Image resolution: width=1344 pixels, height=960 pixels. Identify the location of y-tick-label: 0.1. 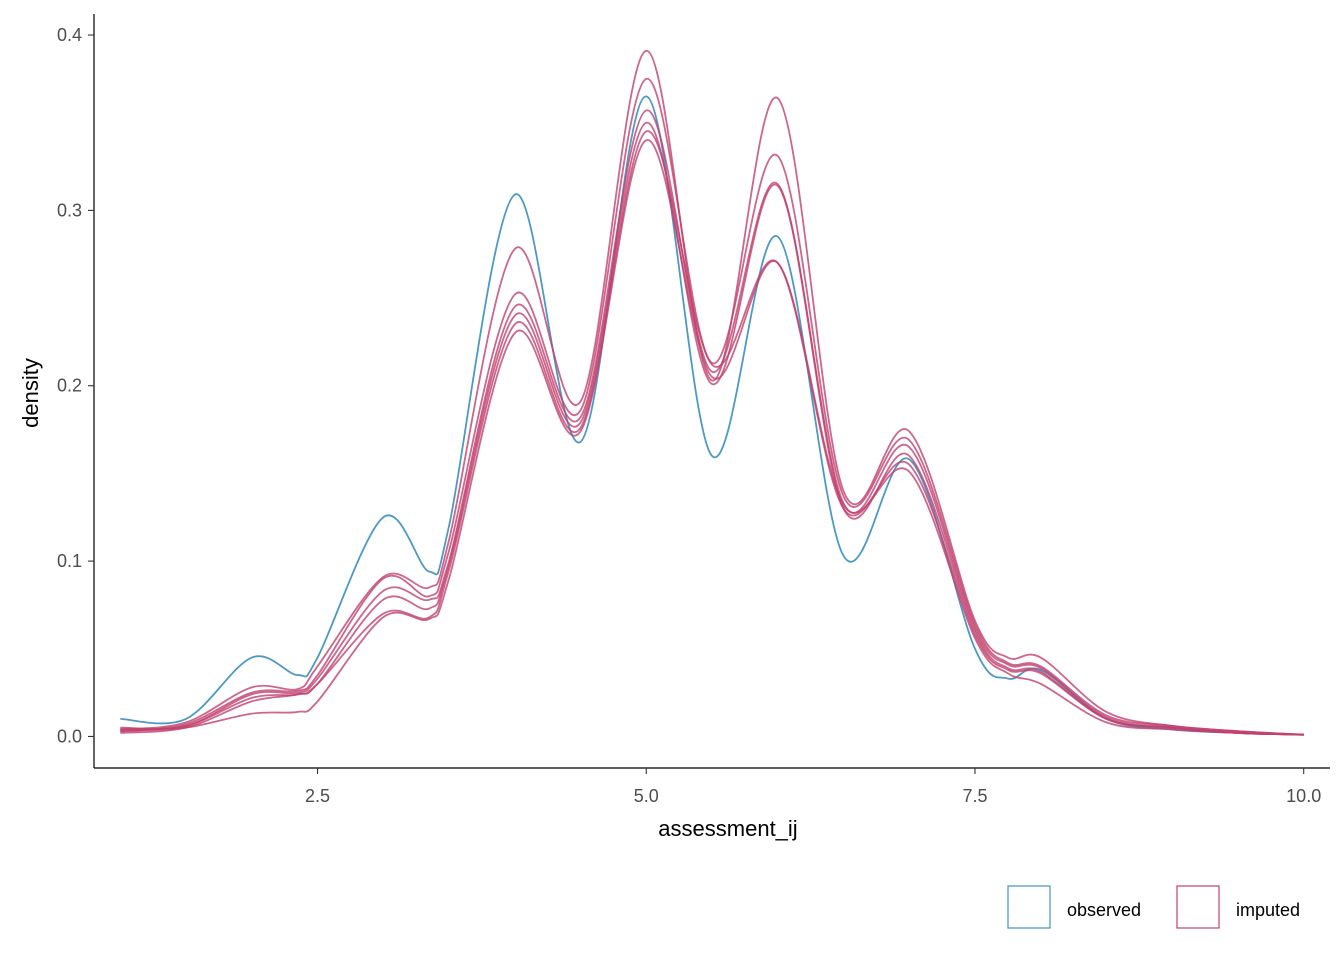
(69, 561).